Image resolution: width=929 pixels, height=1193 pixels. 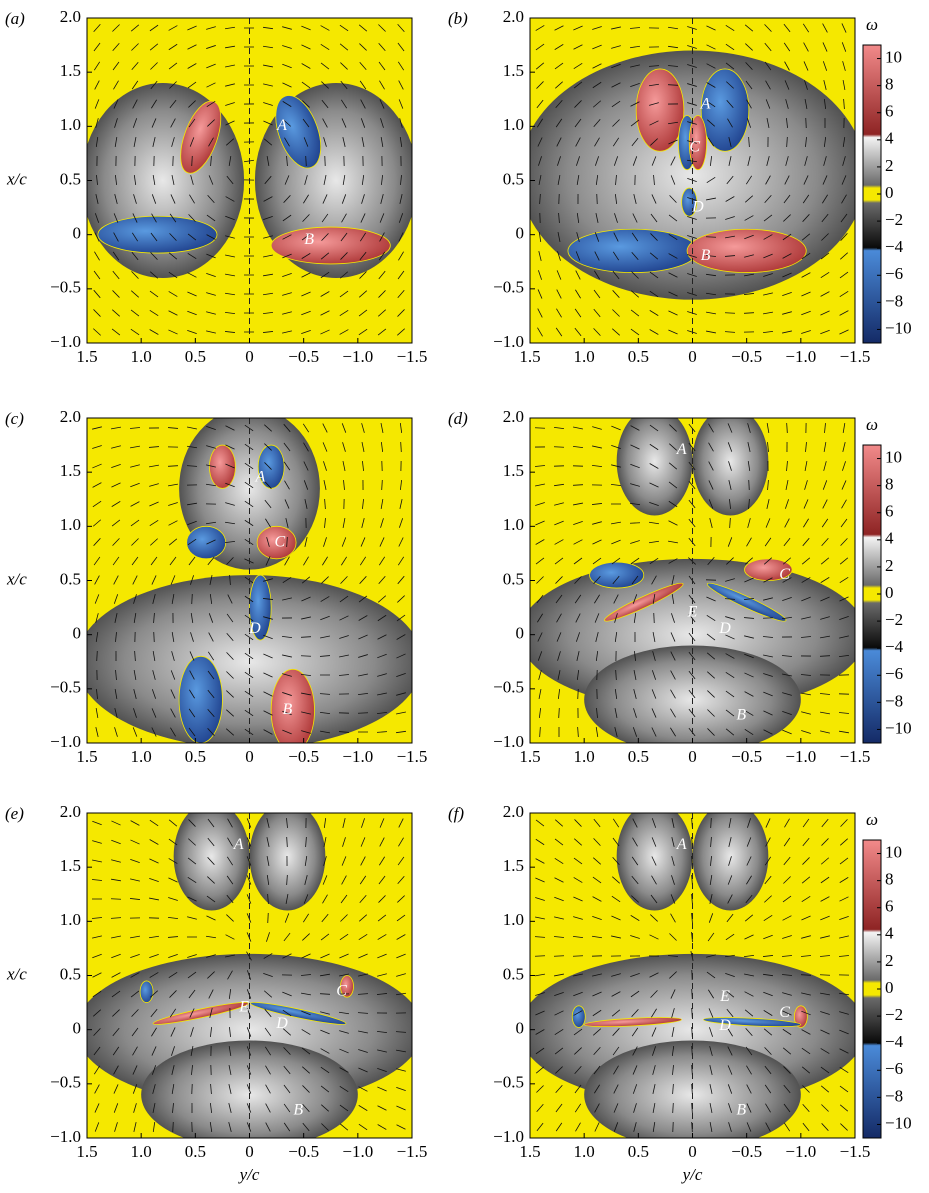 I want to click on x-tick-label: −1.0, so click(x=800, y=1151).